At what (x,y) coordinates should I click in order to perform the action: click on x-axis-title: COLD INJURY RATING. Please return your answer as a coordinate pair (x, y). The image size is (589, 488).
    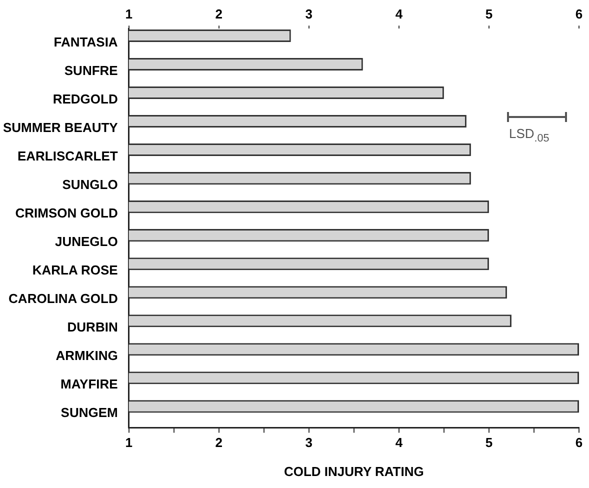
    Looking at the image, I should click on (354, 471).